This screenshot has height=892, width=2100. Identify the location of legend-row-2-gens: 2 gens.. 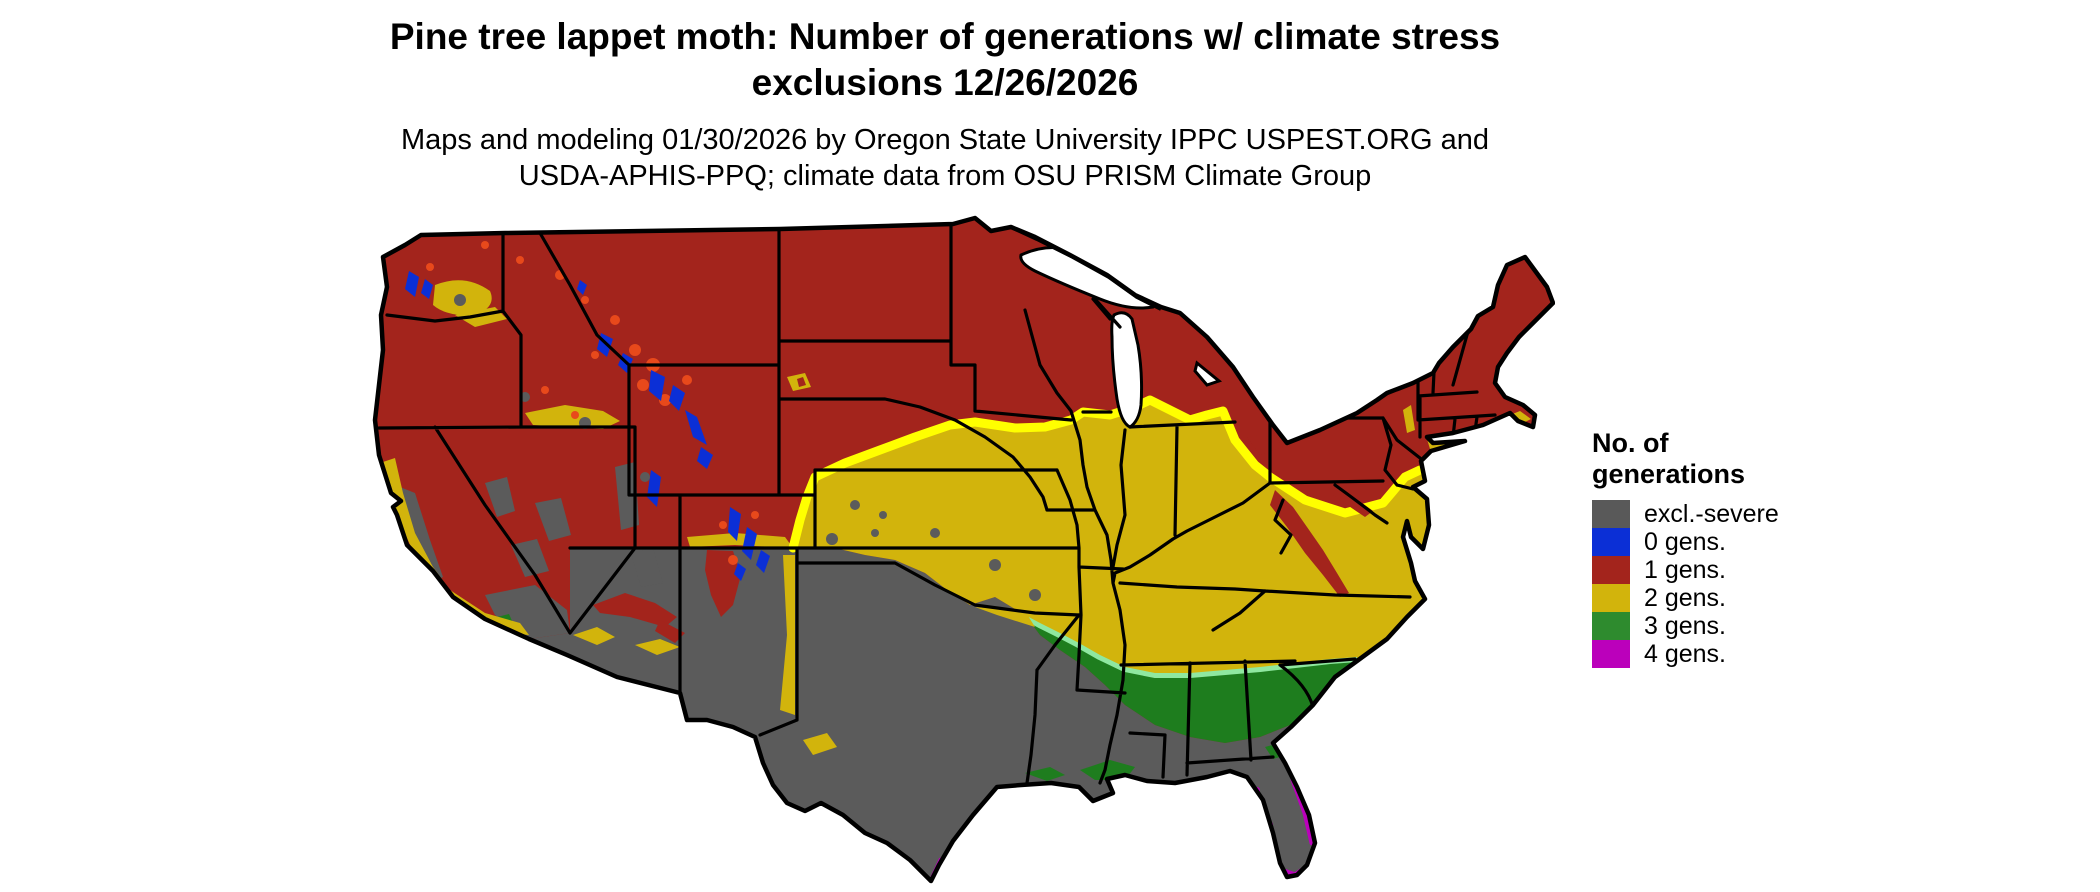
(1752, 598).